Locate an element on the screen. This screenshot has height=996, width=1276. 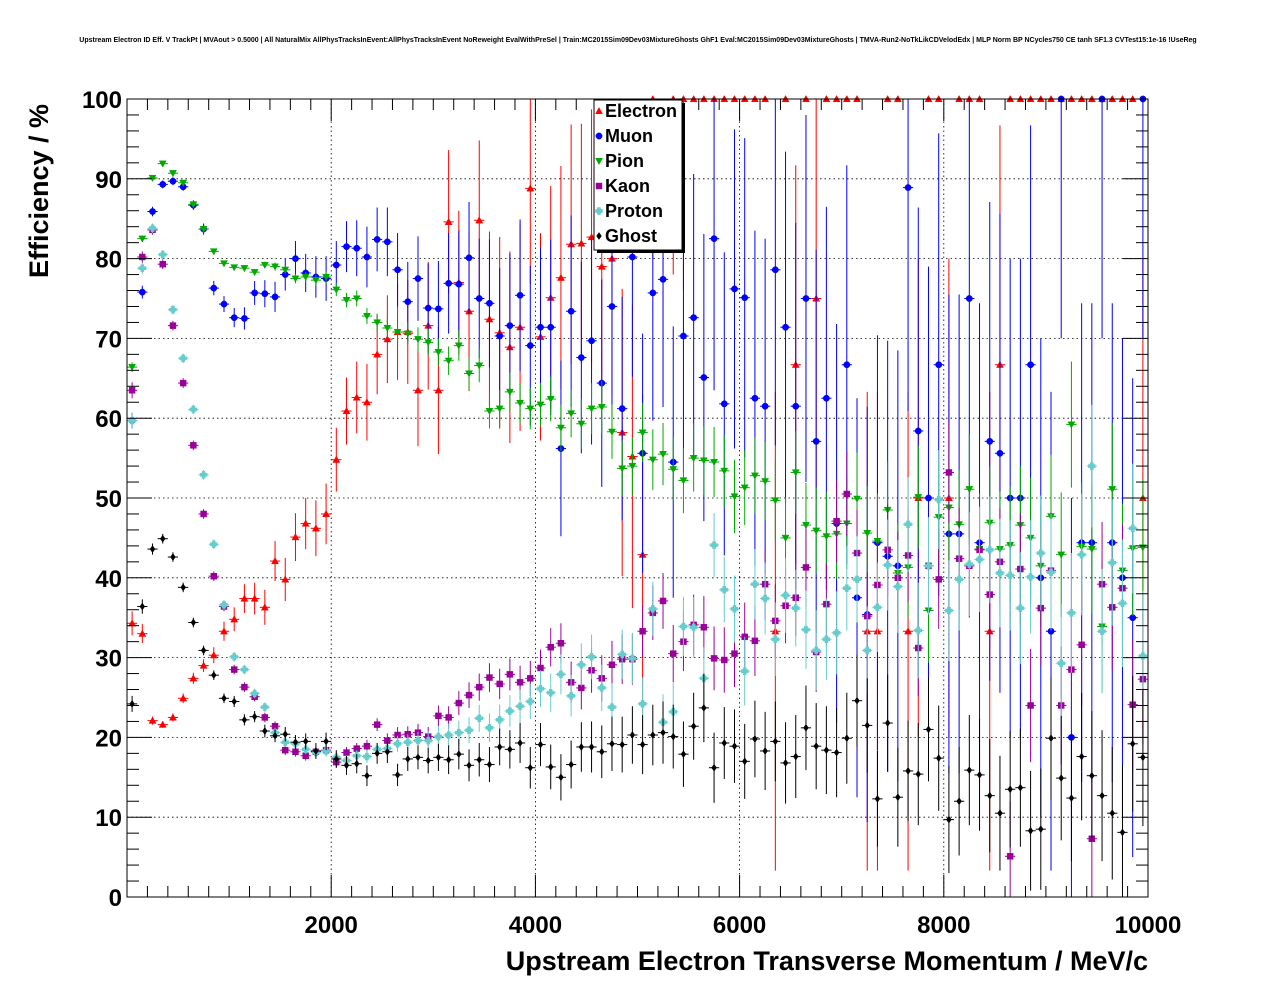
x-tick-label: 8000 is located at coordinates (943, 925).